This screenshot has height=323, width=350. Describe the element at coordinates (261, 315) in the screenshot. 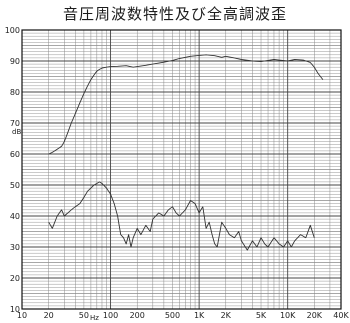

I see `x-tick-label: 5K` at that location.